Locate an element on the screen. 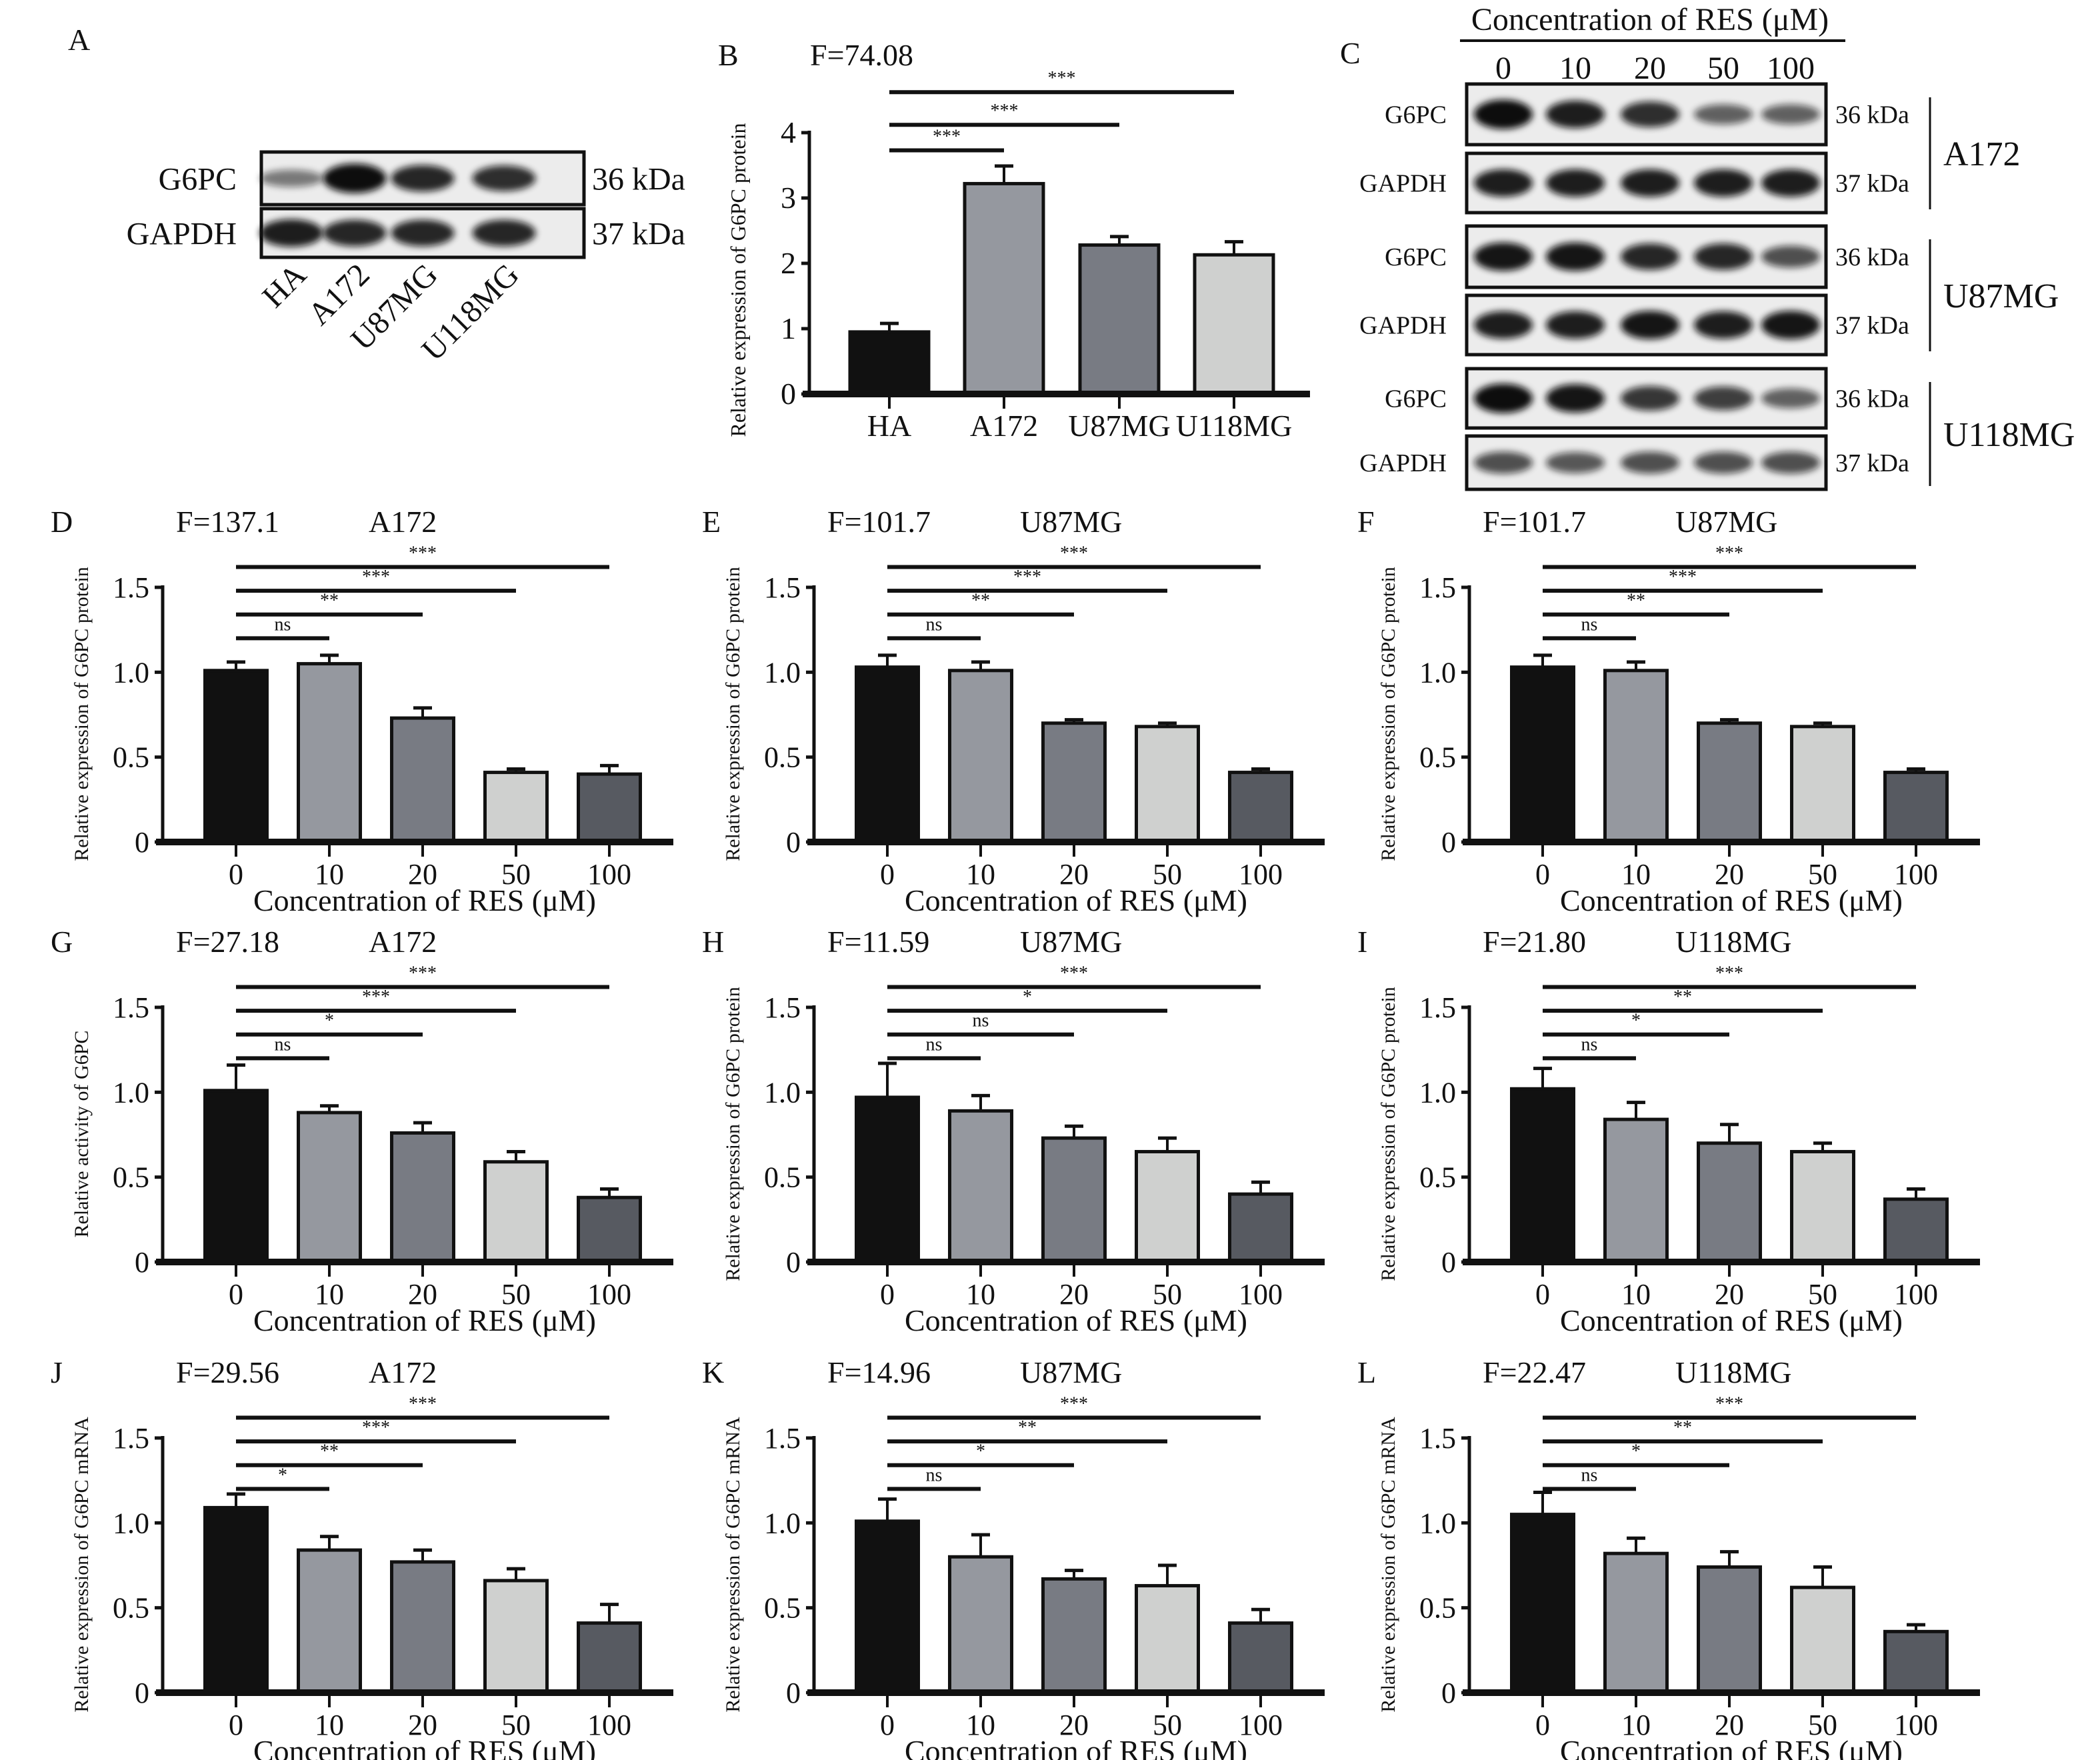 Image resolution: width=2100 pixels, height=1760 pixels. kda-label: 36 kDa is located at coordinates (1872, 115).